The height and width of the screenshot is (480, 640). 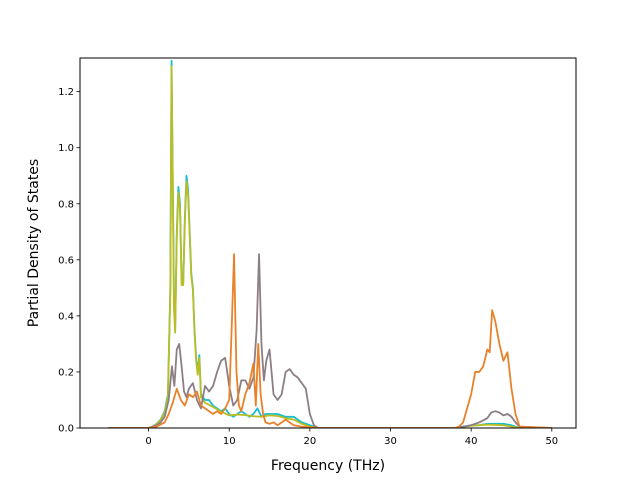 What do you see at coordinates (328, 466) in the screenshot?
I see `x-axis-label: Frequency (THz)` at bounding box center [328, 466].